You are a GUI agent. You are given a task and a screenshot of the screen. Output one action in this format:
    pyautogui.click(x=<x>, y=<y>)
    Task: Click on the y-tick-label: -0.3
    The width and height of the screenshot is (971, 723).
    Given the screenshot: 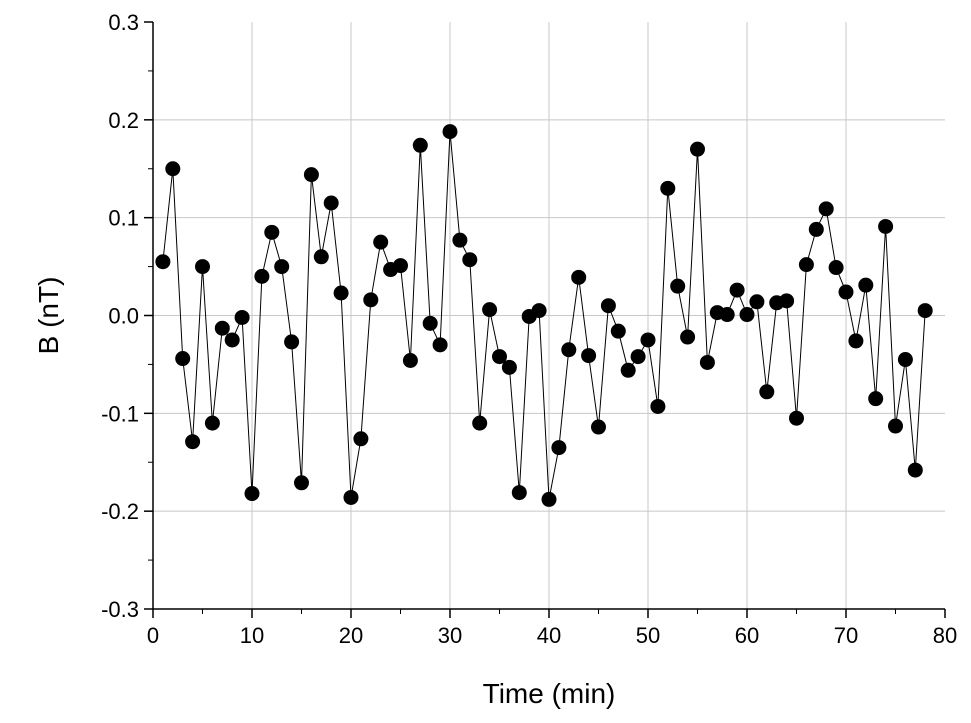 What is the action you would take?
    pyautogui.click(x=120, y=609)
    